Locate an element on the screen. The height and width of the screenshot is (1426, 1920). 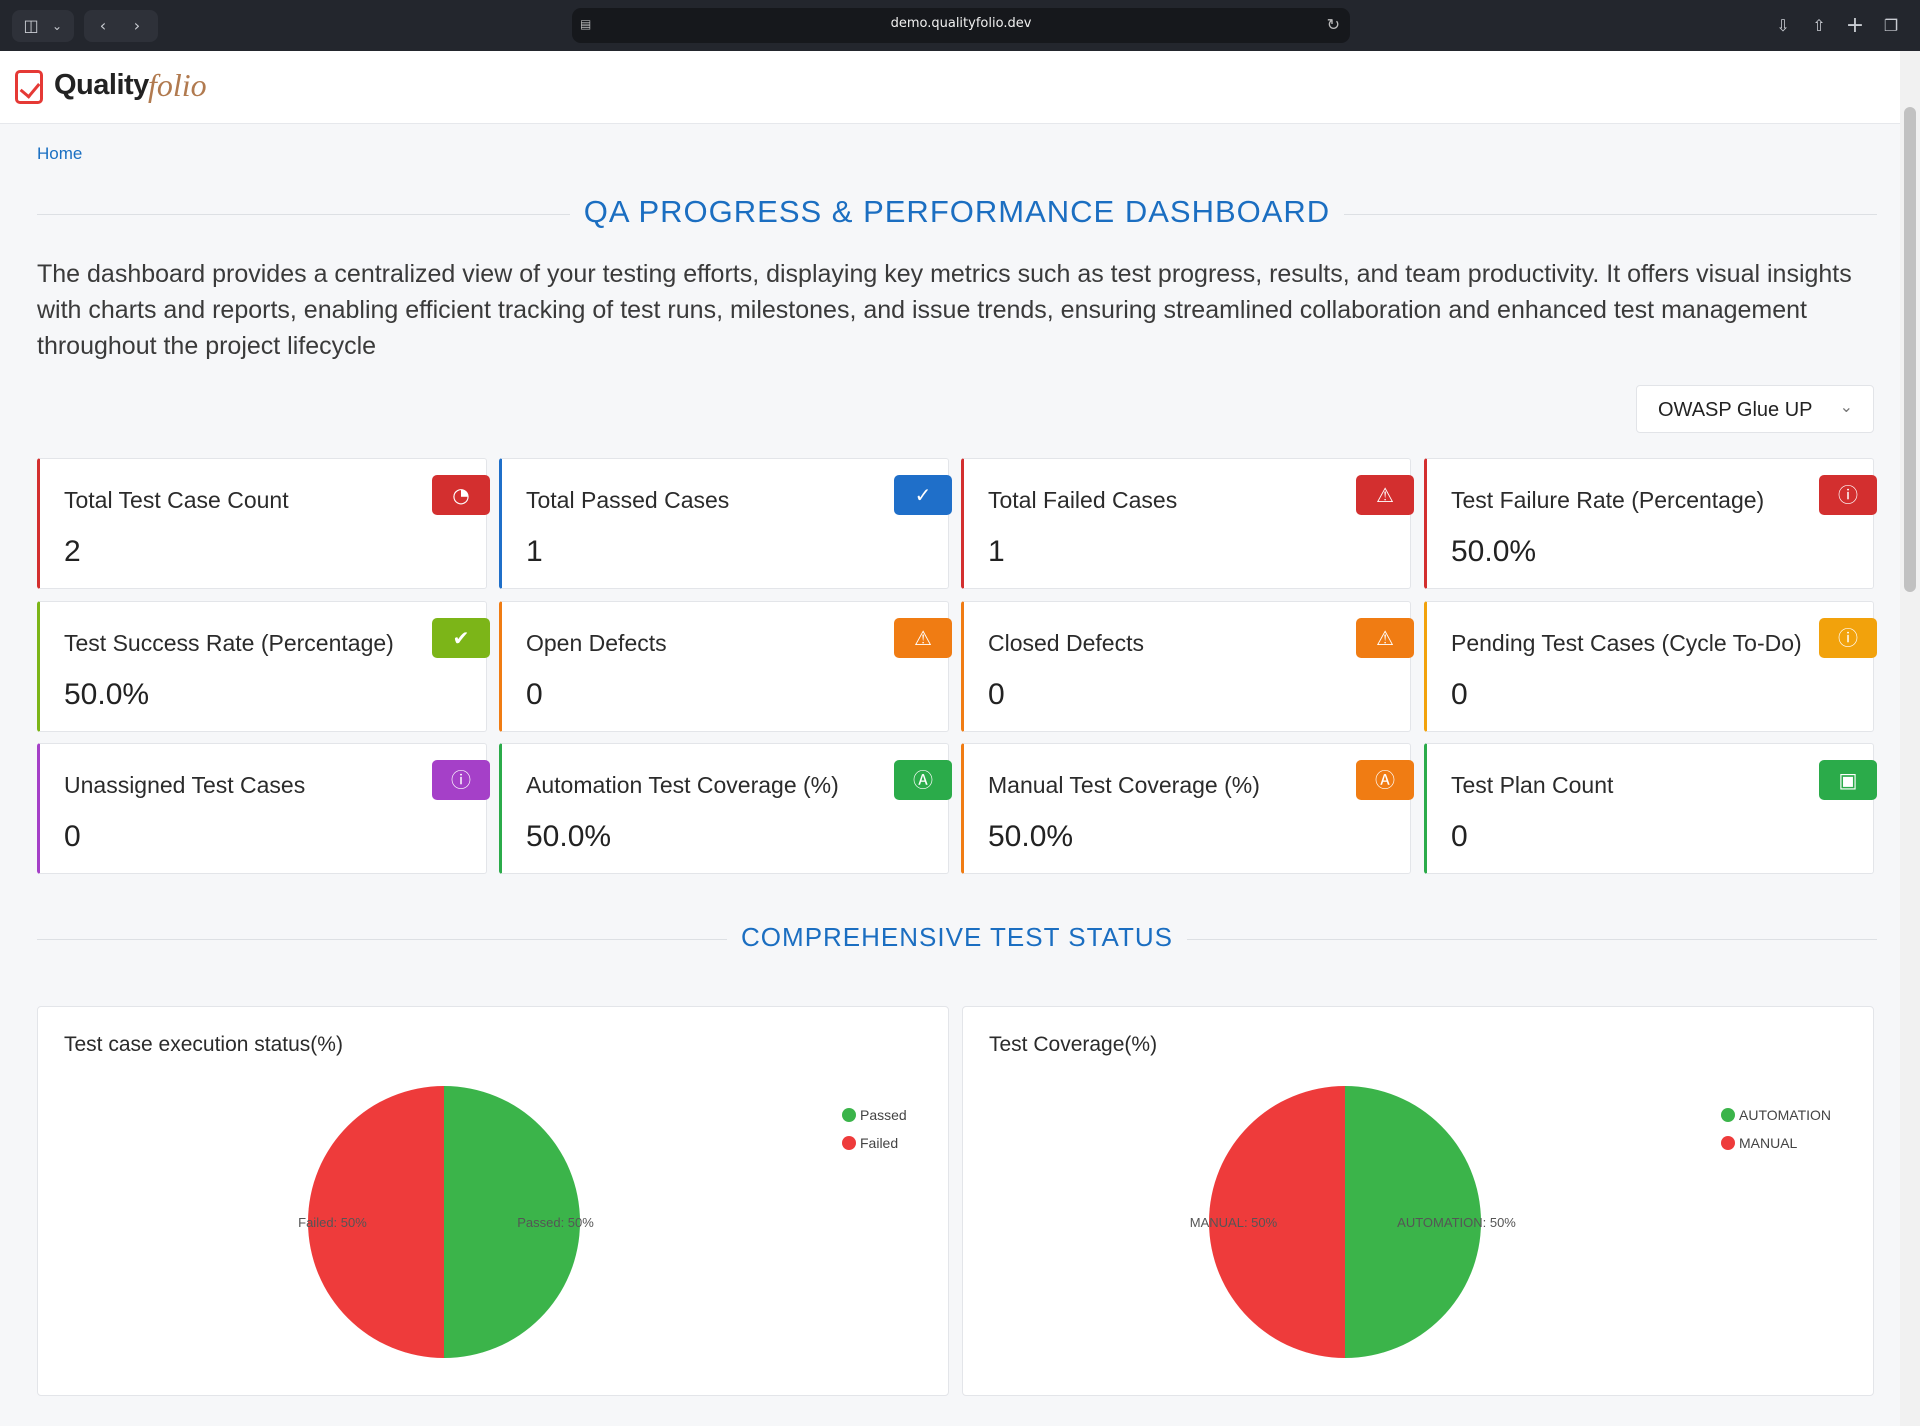
execution-status-pie-chart: Passed: 50% Failed: 50% is located at coordinates (446, 1222).